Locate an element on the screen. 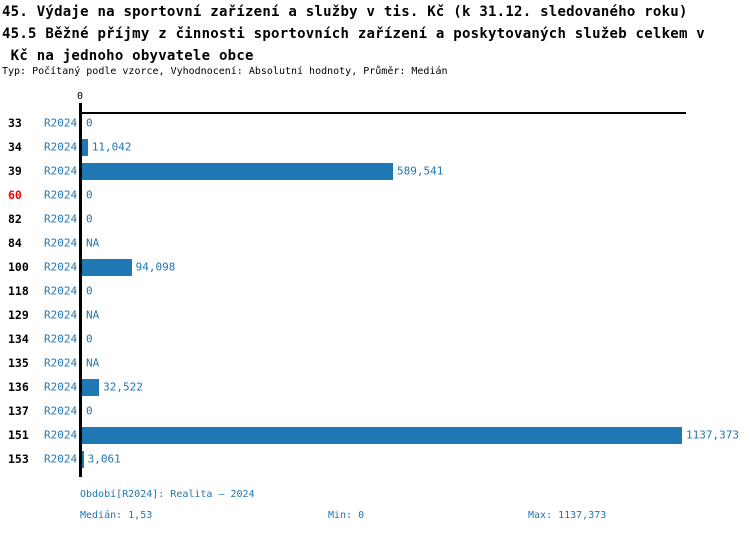 The image size is (750, 534). chart-row: 151 R2024 1137,373 is located at coordinates (375, 435).